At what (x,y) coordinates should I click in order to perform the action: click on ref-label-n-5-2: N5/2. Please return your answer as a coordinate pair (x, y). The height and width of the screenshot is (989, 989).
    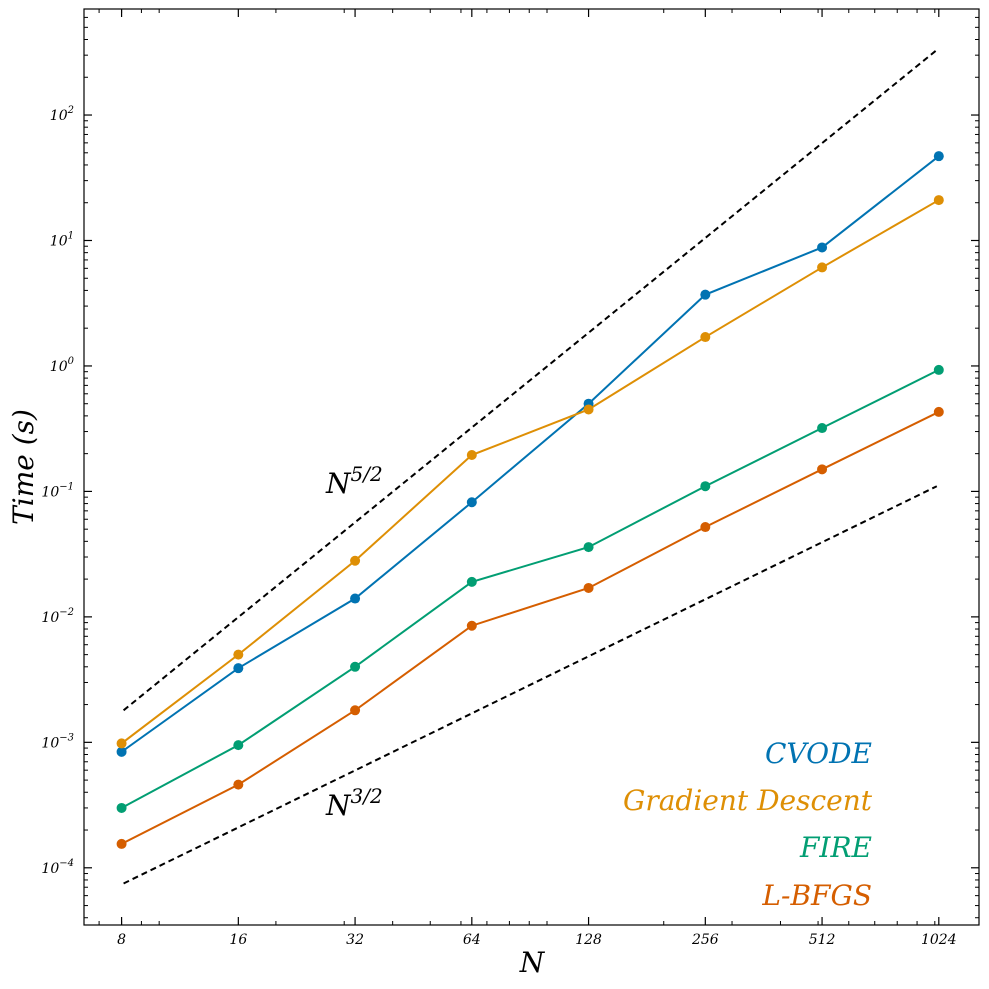
    Looking at the image, I should click on (354, 481).